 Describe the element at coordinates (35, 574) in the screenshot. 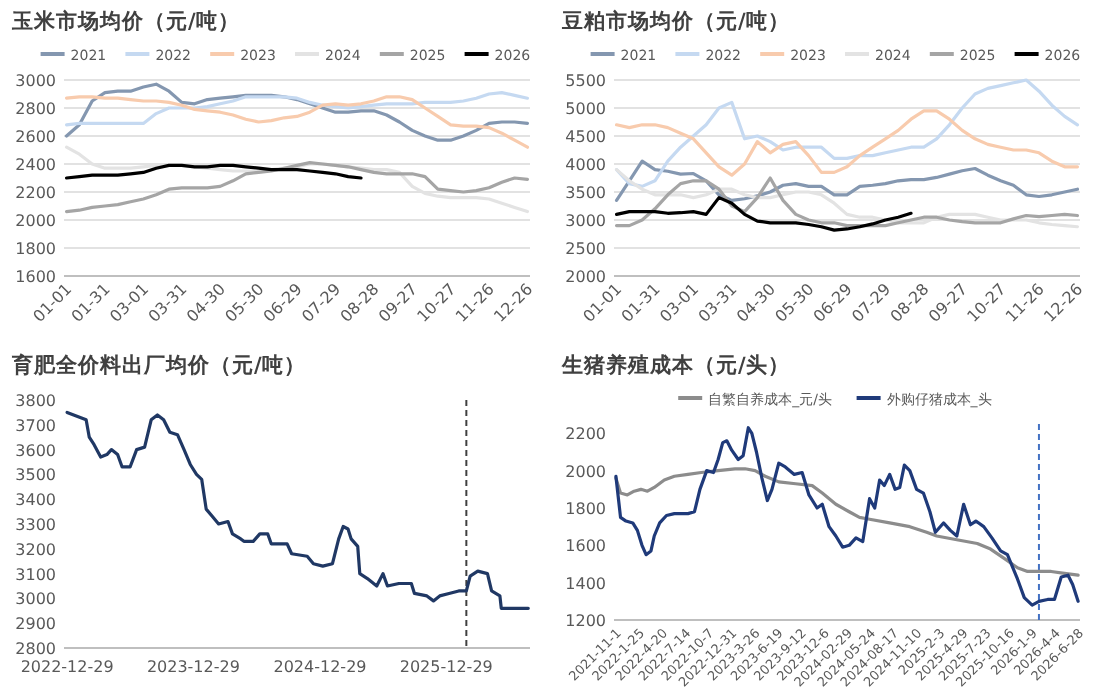

I see `y-tick-label: 3100` at that location.